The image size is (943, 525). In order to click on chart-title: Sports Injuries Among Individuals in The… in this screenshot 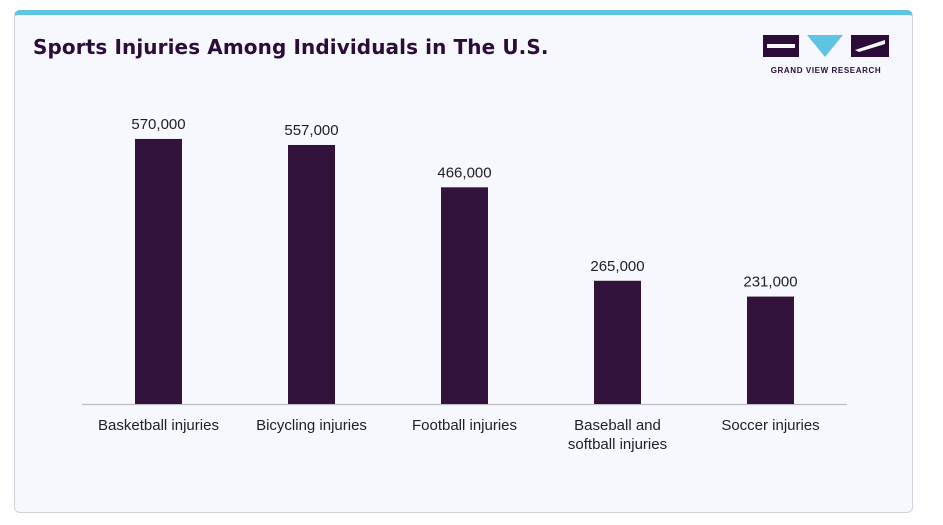, I will do `click(291, 47)`.